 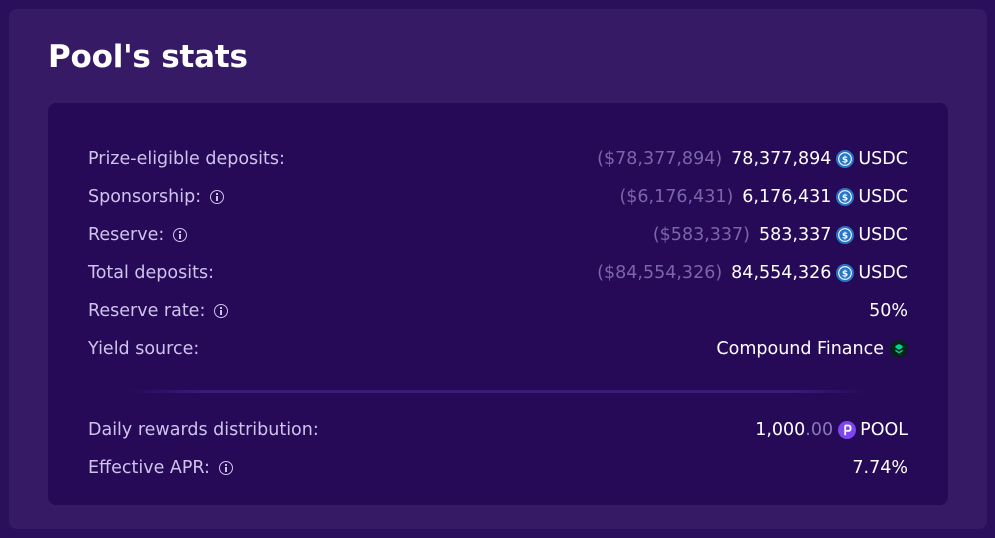 I want to click on token-amount: 6,176,431, so click(x=787, y=197).